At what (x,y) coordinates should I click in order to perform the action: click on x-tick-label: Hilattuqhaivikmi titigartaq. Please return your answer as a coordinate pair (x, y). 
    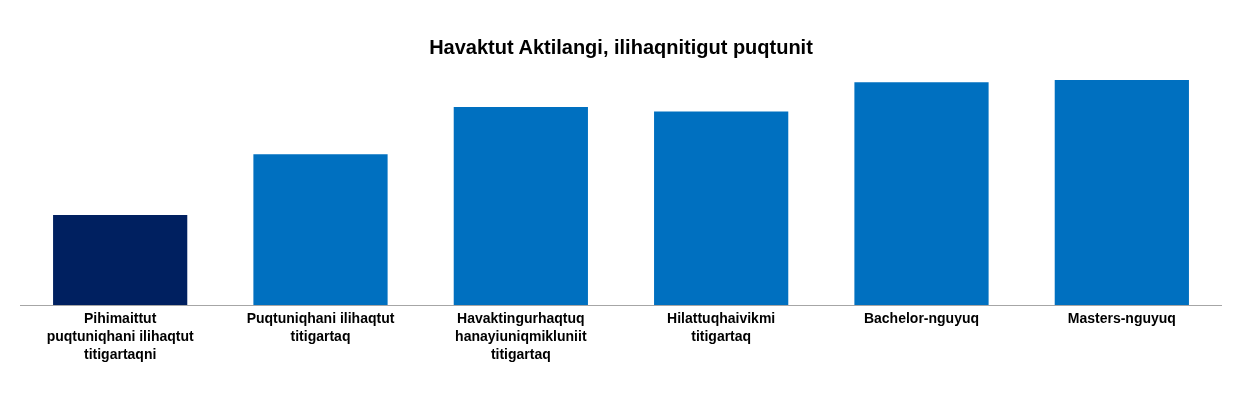
    Looking at the image, I should click on (721, 326).